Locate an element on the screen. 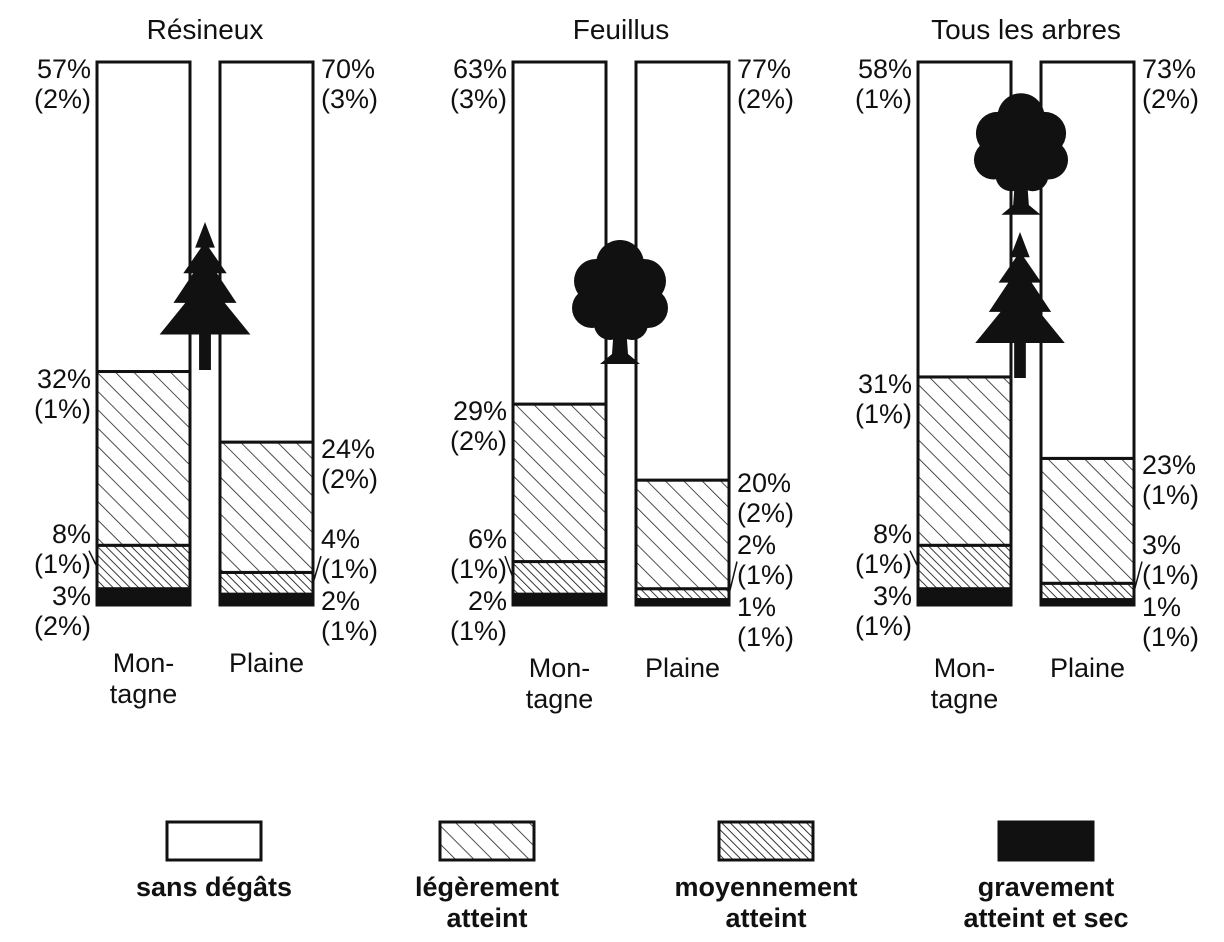 This screenshot has height=942, width=1224. value-label: 73% is located at coordinates (1169, 69).